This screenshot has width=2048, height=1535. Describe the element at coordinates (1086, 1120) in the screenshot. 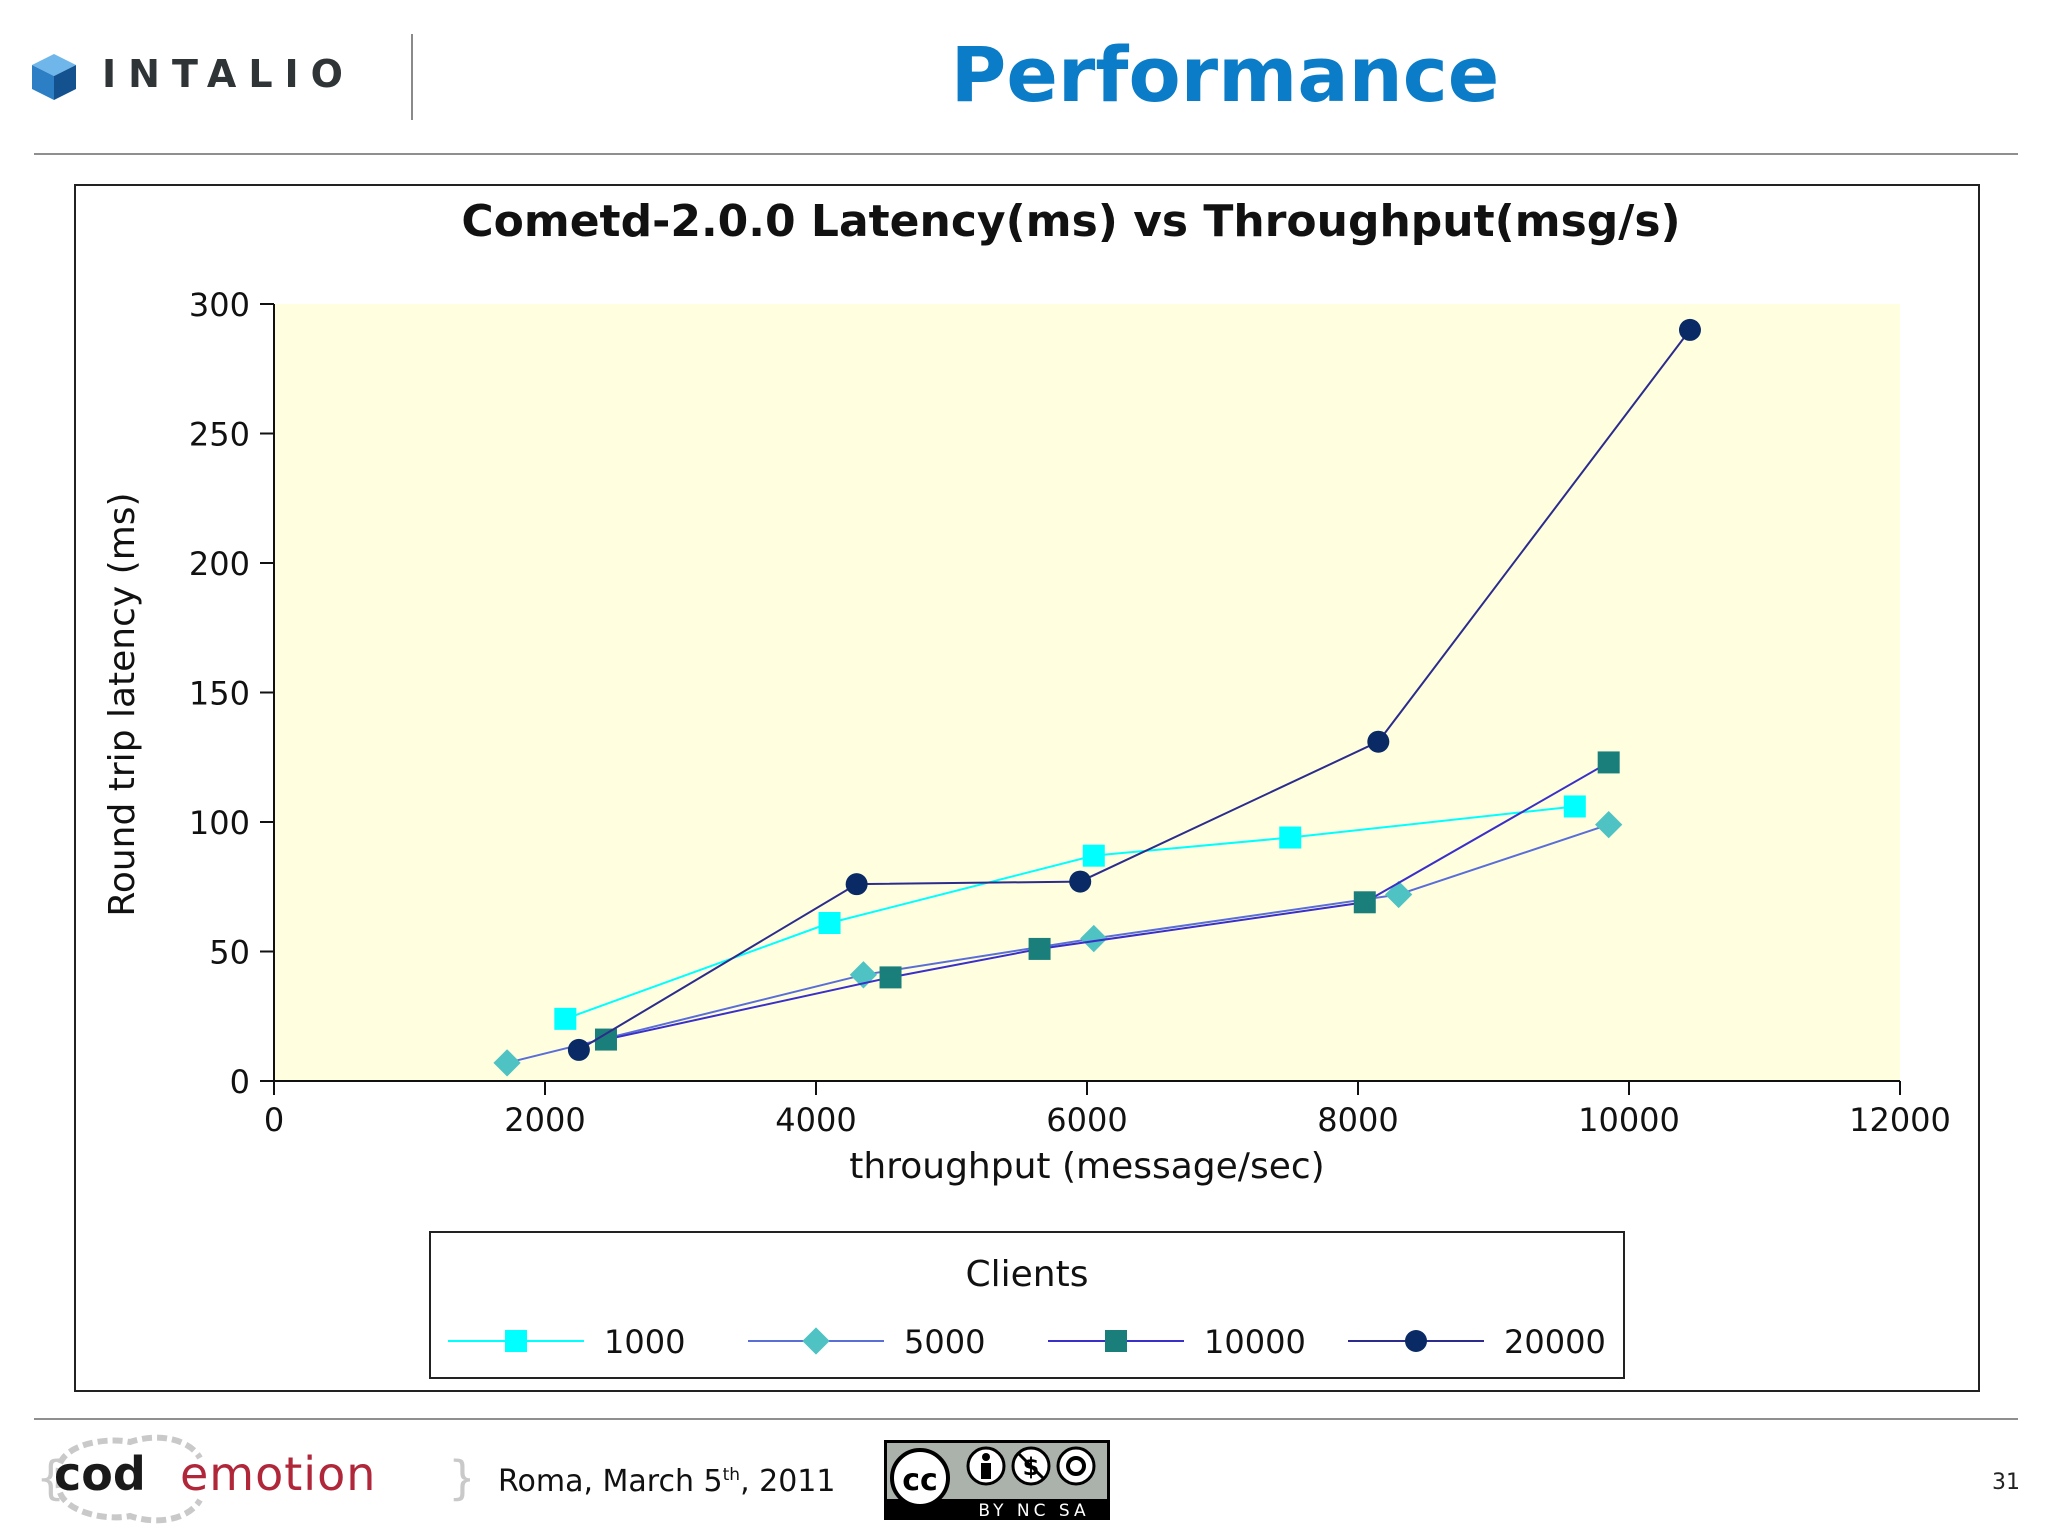

I see `x-tick-label: 6000` at that location.